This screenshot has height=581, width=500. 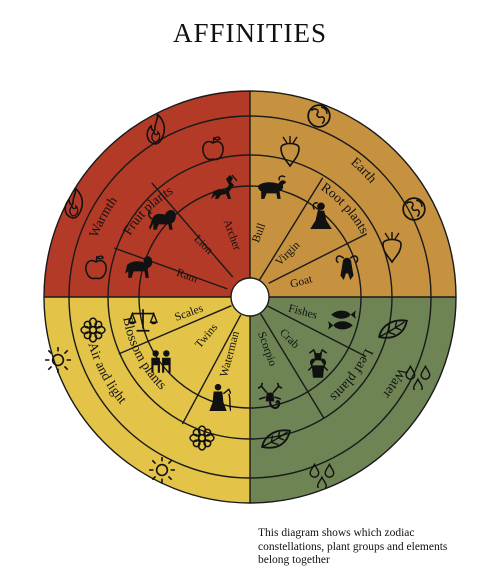 I want to click on sign-label-goat: Goat, so click(x=301, y=282).